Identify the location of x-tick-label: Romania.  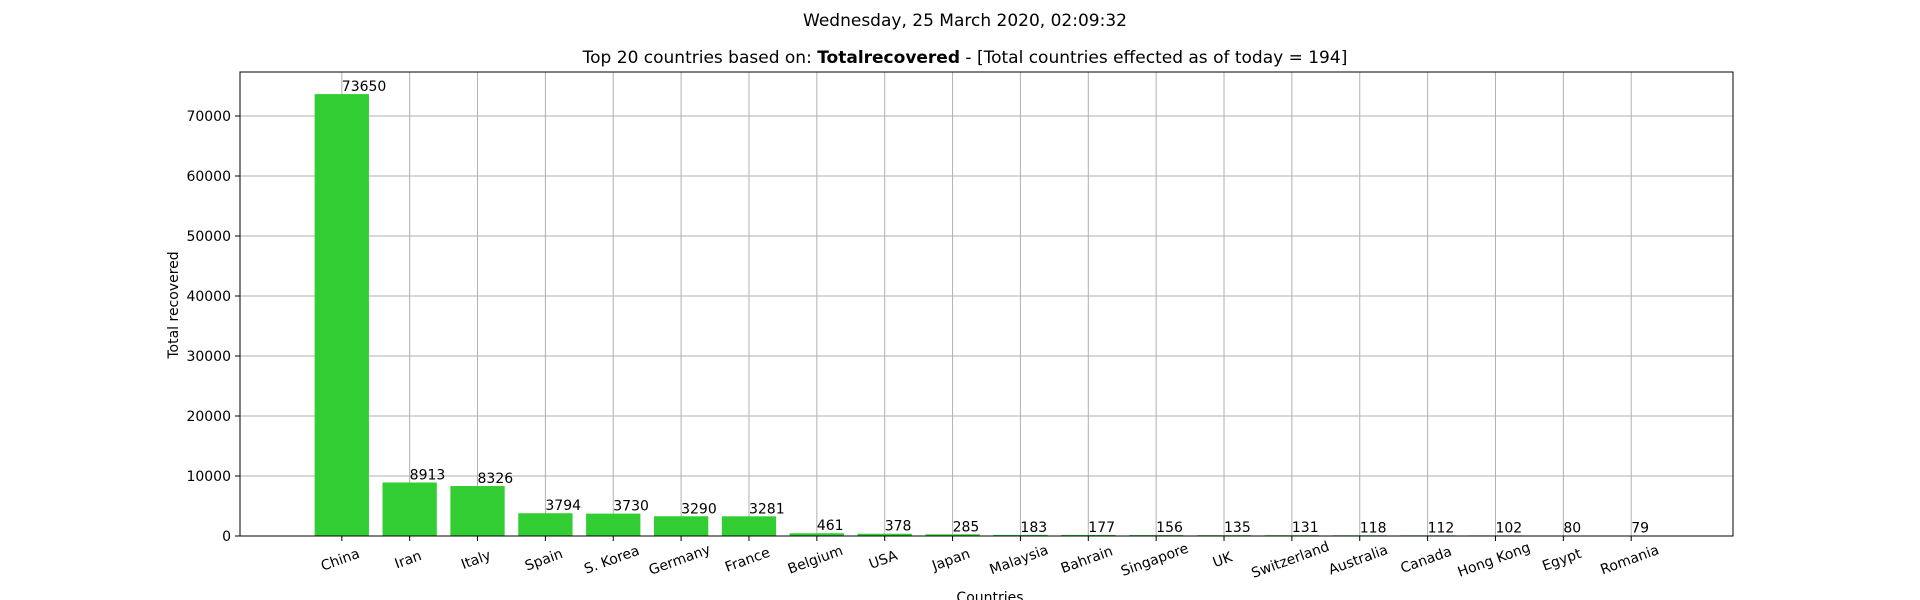
(1629, 560).